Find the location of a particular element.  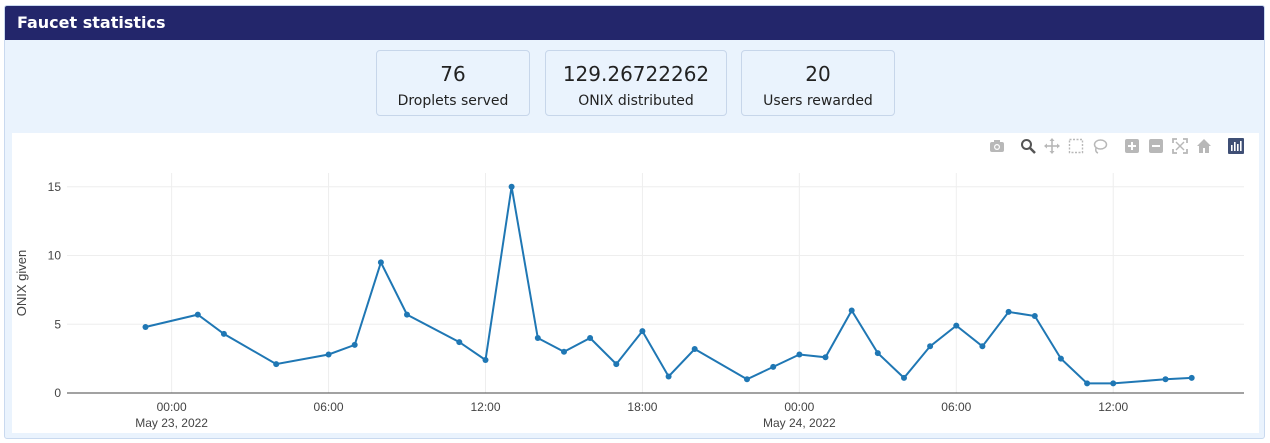

lasso-icon is located at coordinates (1100, 146).